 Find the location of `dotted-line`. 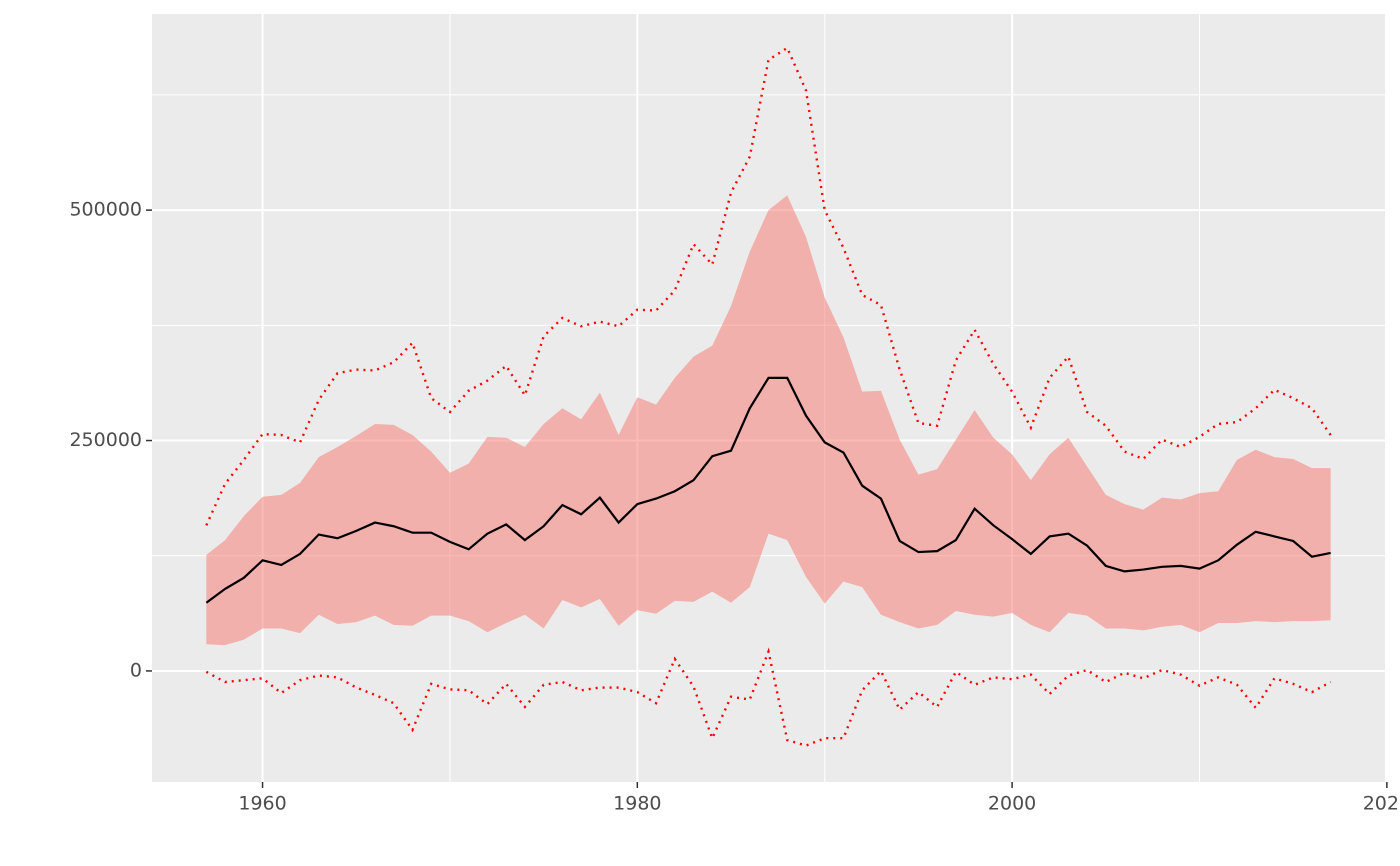

dotted-line is located at coordinates (768, 697).